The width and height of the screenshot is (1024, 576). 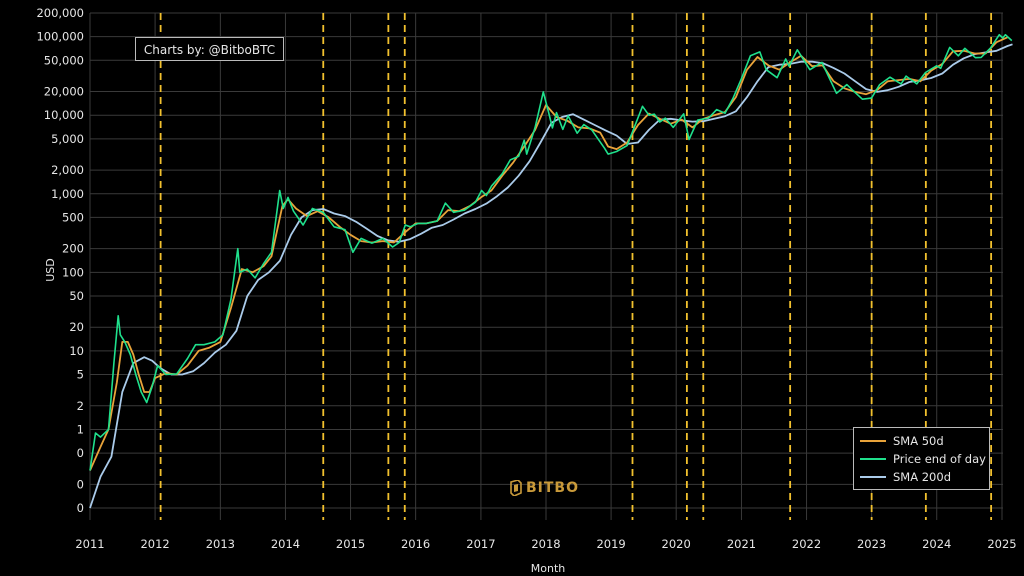 I want to click on legend-swatch-price, so click(x=873, y=459).